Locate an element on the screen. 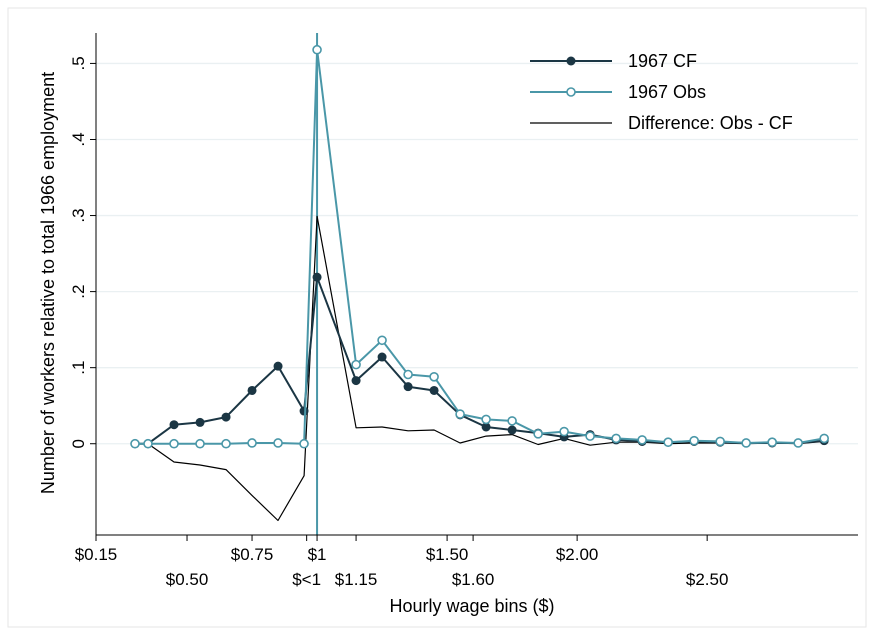 The height and width of the screenshot is (635, 874). legend: 1967 CF 1967 Obs Difference: Obs - CF is located at coordinates (661, 92).